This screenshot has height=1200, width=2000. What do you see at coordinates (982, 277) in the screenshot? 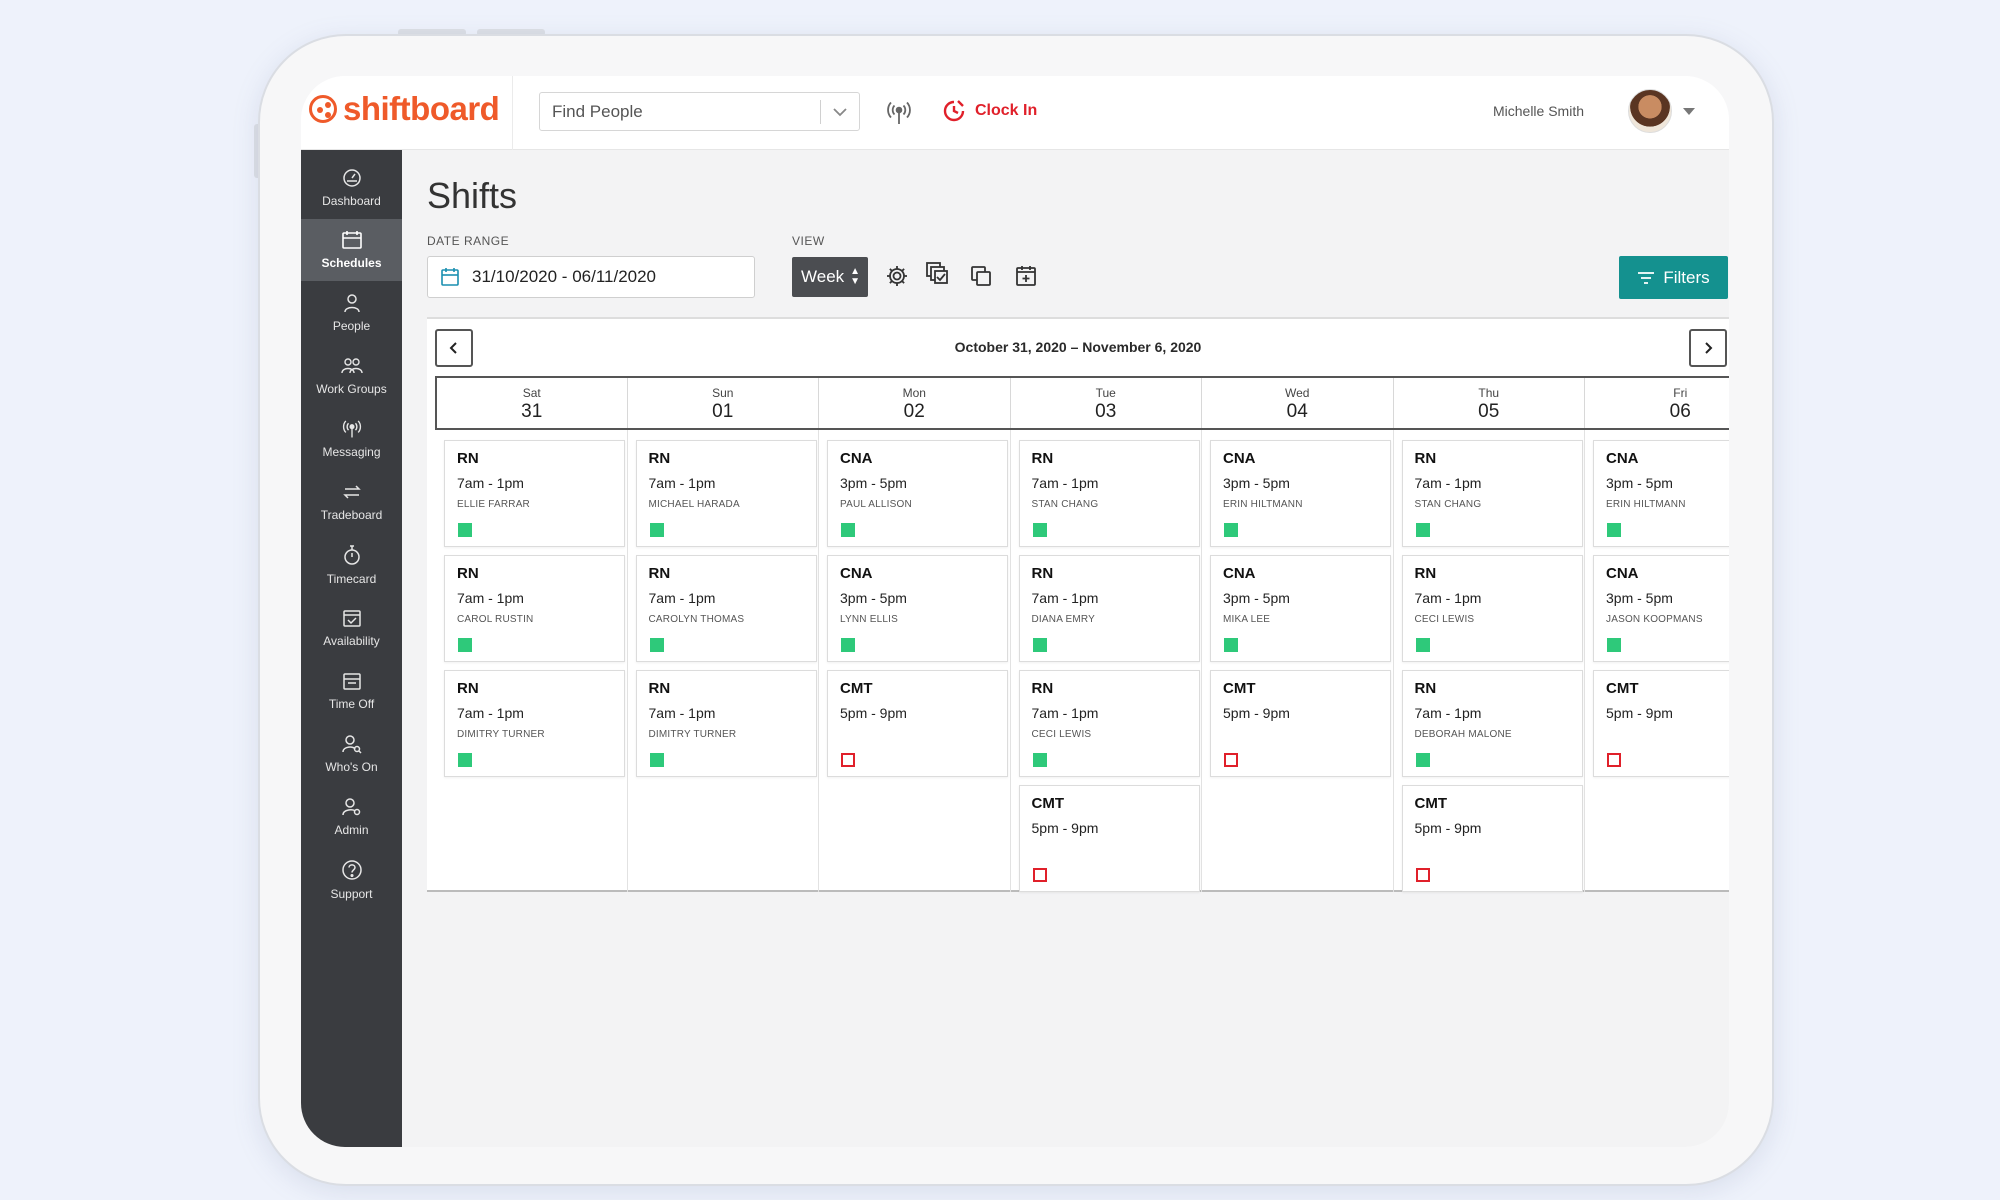
I see `copy-icon` at bounding box center [982, 277].